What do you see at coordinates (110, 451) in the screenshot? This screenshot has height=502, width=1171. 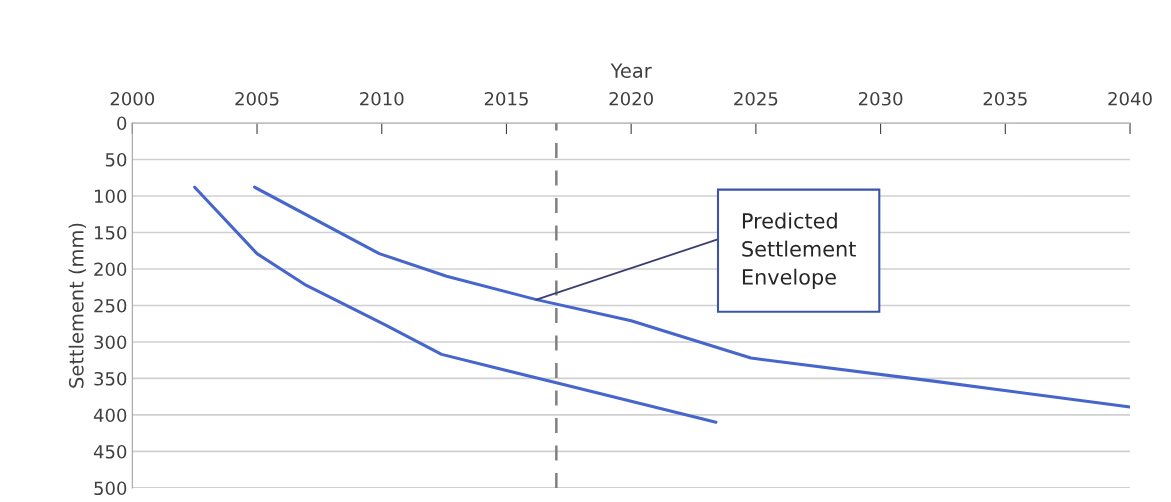 I see `y-tick-label: 450` at bounding box center [110, 451].